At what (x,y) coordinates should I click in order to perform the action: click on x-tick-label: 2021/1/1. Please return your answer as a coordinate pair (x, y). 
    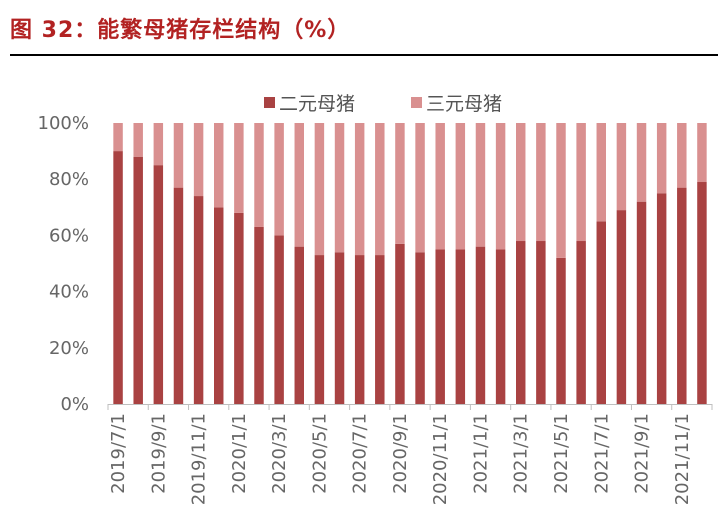
    Looking at the image, I should click on (480, 453).